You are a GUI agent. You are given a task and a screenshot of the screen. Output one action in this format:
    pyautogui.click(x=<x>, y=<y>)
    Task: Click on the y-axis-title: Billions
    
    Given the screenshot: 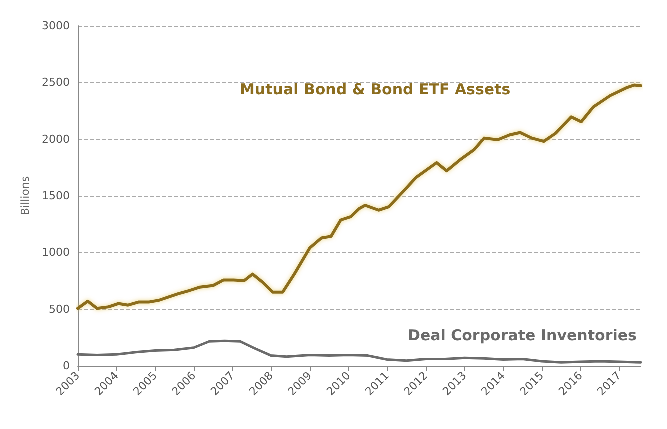 What is the action you would take?
    pyautogui.click(x=25, y=196)
    